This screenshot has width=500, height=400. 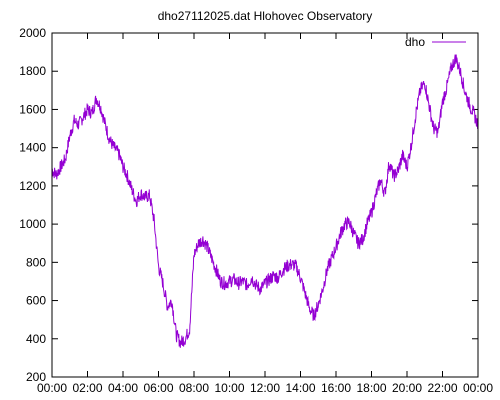 What do you see at coordinates (158, 388) in the screenshot?
I see `x-tick-label: 06:00` at bounding box center [158, 388].